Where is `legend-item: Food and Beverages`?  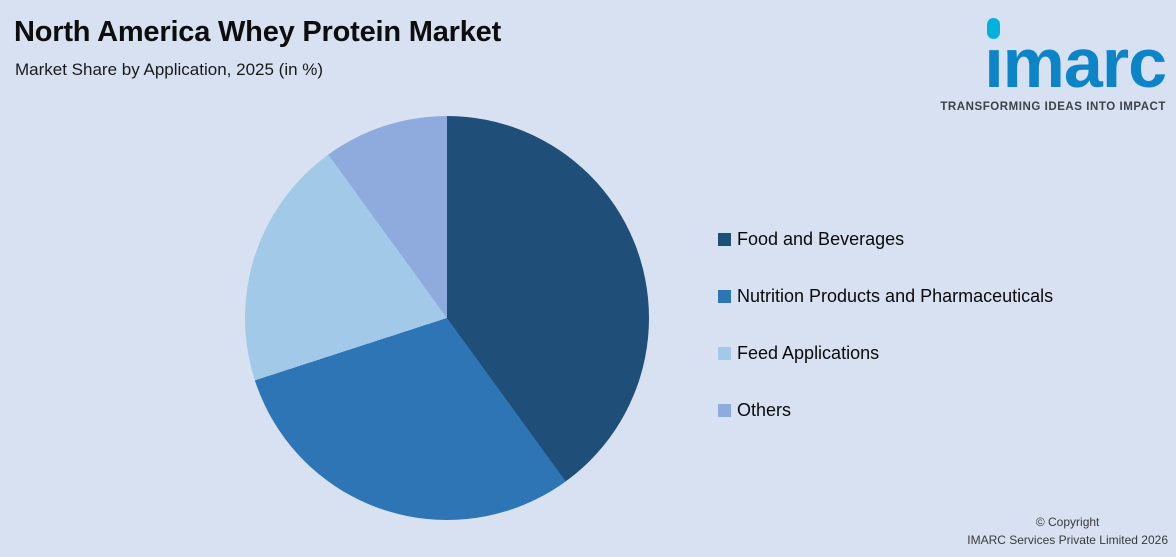 legend-item: Food and Beverages is located at coordinates (885, 239).